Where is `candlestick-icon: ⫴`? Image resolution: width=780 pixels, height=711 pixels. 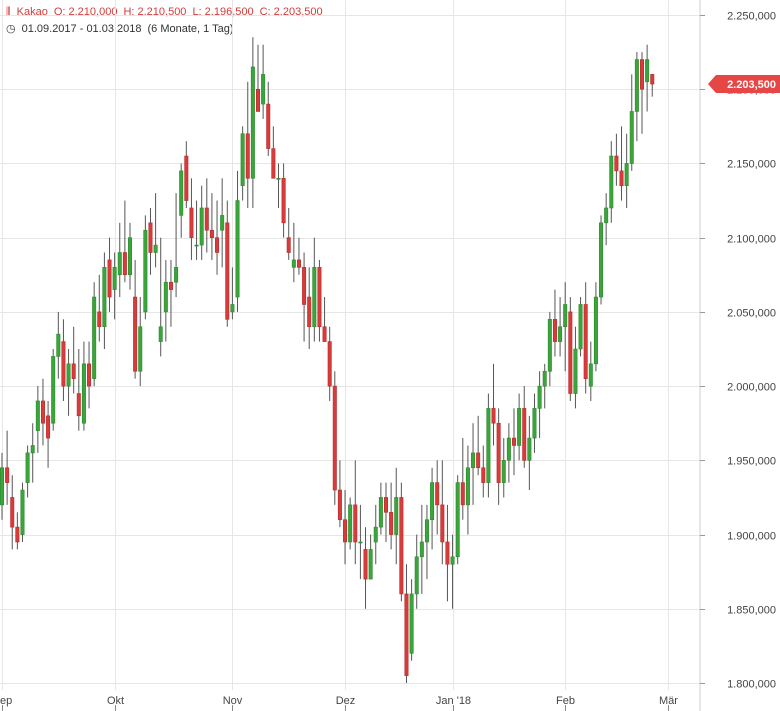
candlestick-icon: ⫴ is located at coordinates (8, 12).